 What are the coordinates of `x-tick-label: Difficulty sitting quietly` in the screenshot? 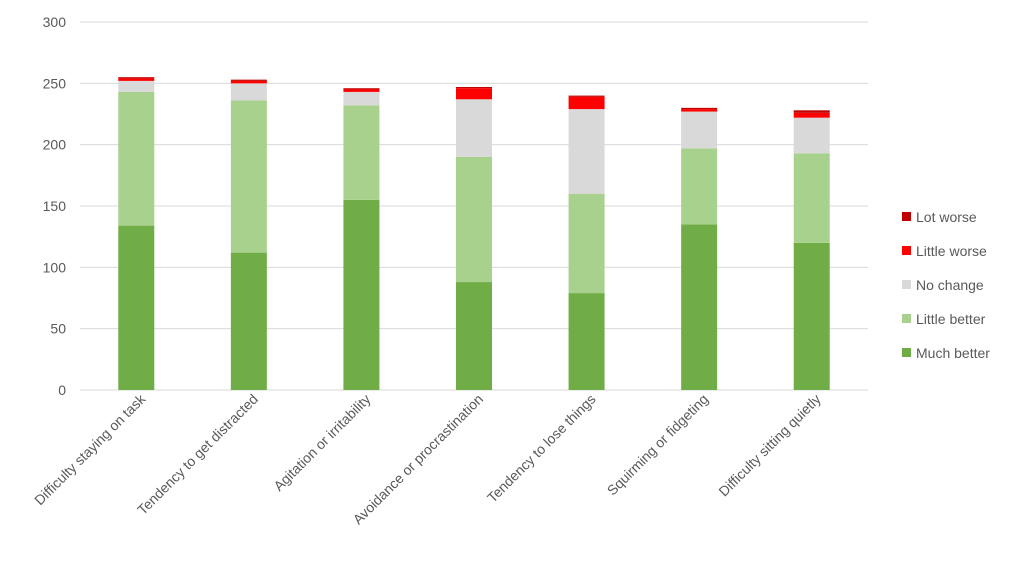 It's located at (769, 445).